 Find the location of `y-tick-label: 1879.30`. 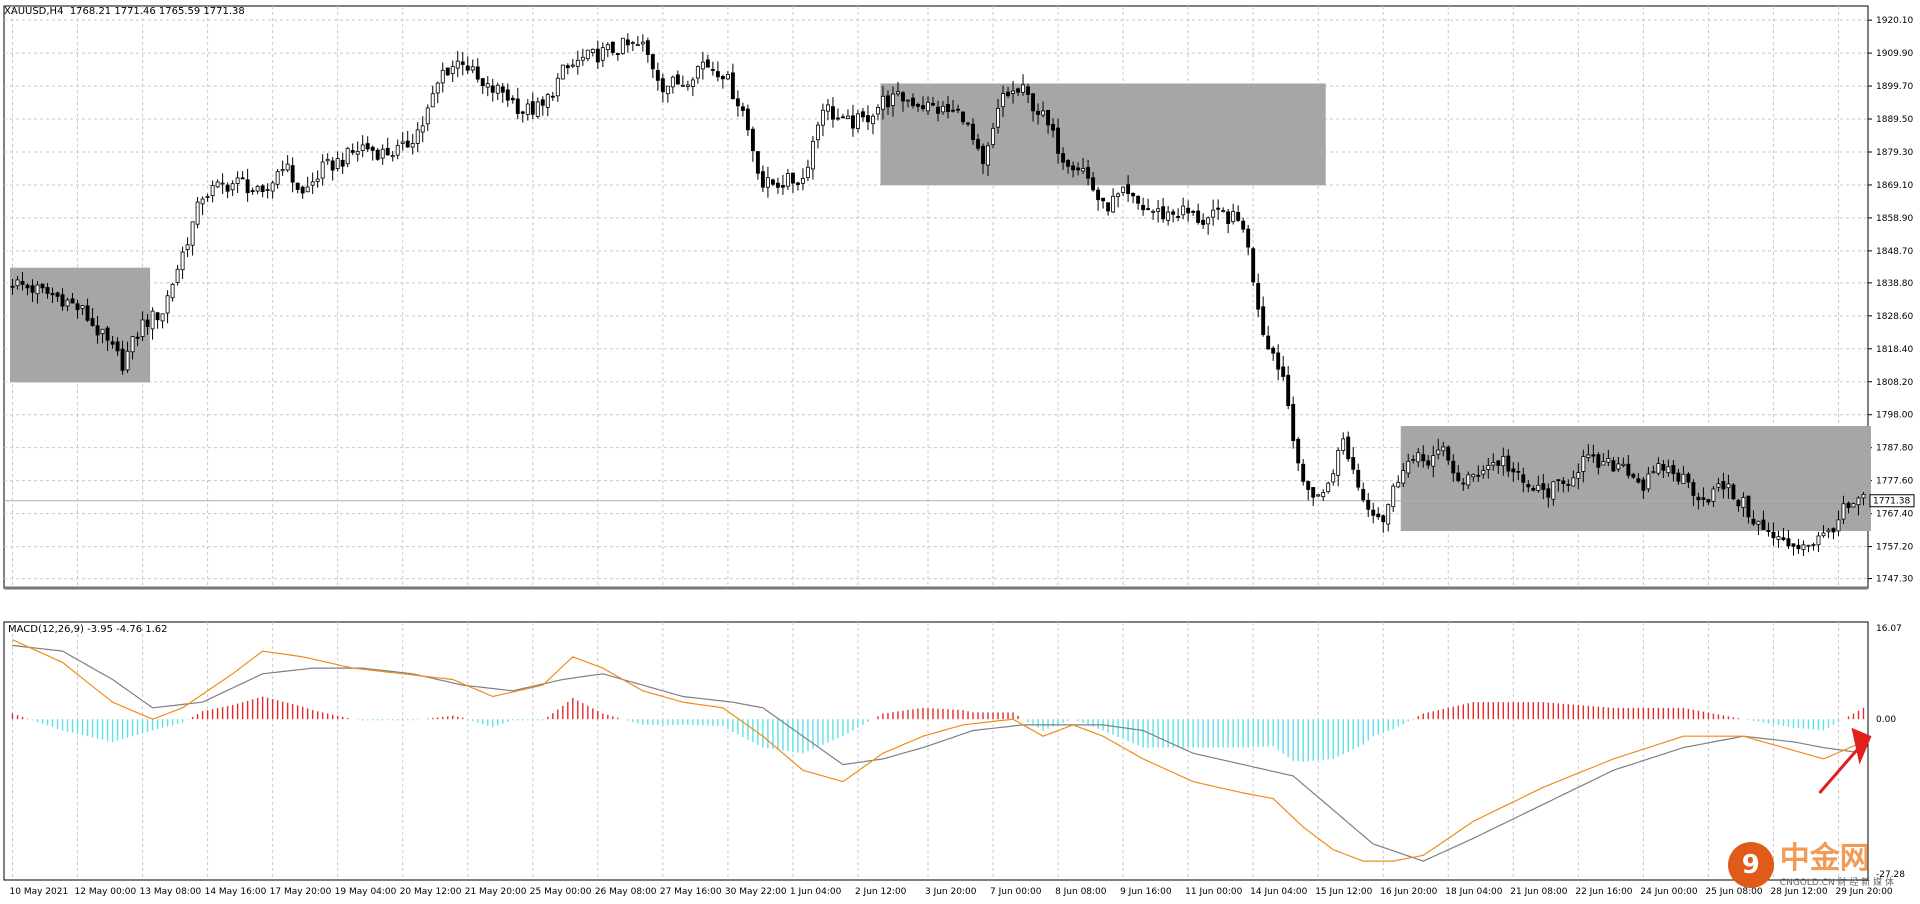

y-tick-label: 1879.30 is located at coordinates (1894, 153).